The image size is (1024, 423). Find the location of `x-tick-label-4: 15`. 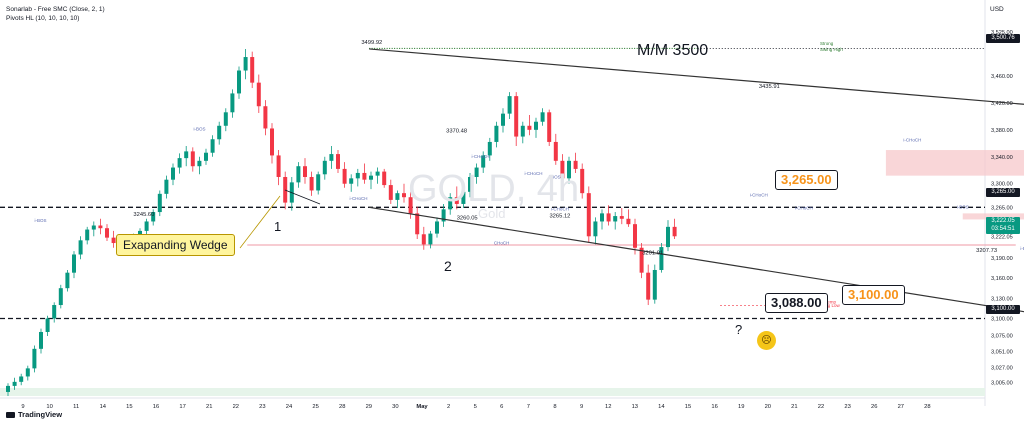

x-tick-label-4: 15 is located at coordinates (129, 407).